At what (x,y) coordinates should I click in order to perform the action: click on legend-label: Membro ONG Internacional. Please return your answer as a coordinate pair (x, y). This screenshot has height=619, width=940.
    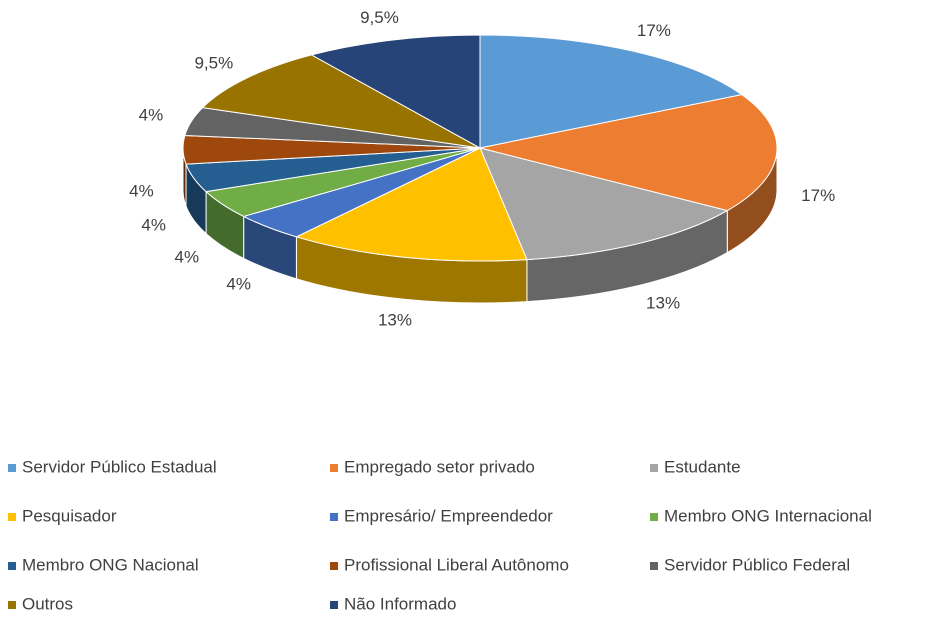
    Looking at the image, I should click on (768, 515).